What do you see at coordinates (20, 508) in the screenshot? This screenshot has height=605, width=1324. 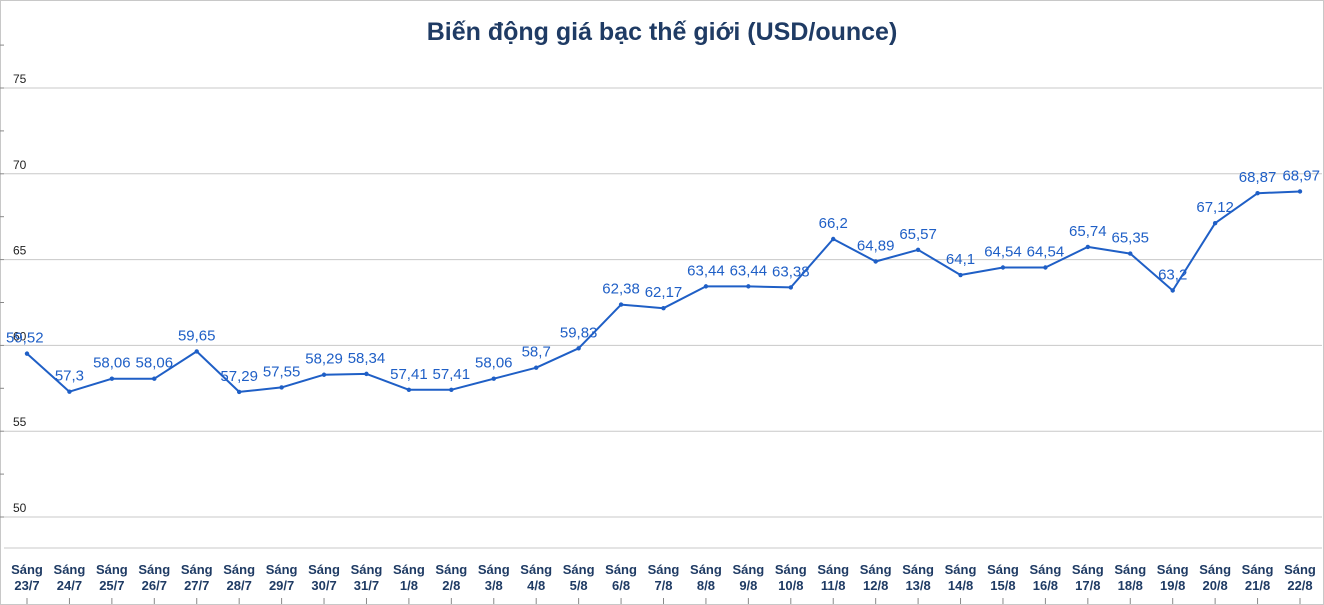 I see `y-tick-label: 50` at bounding box center [20, 508].